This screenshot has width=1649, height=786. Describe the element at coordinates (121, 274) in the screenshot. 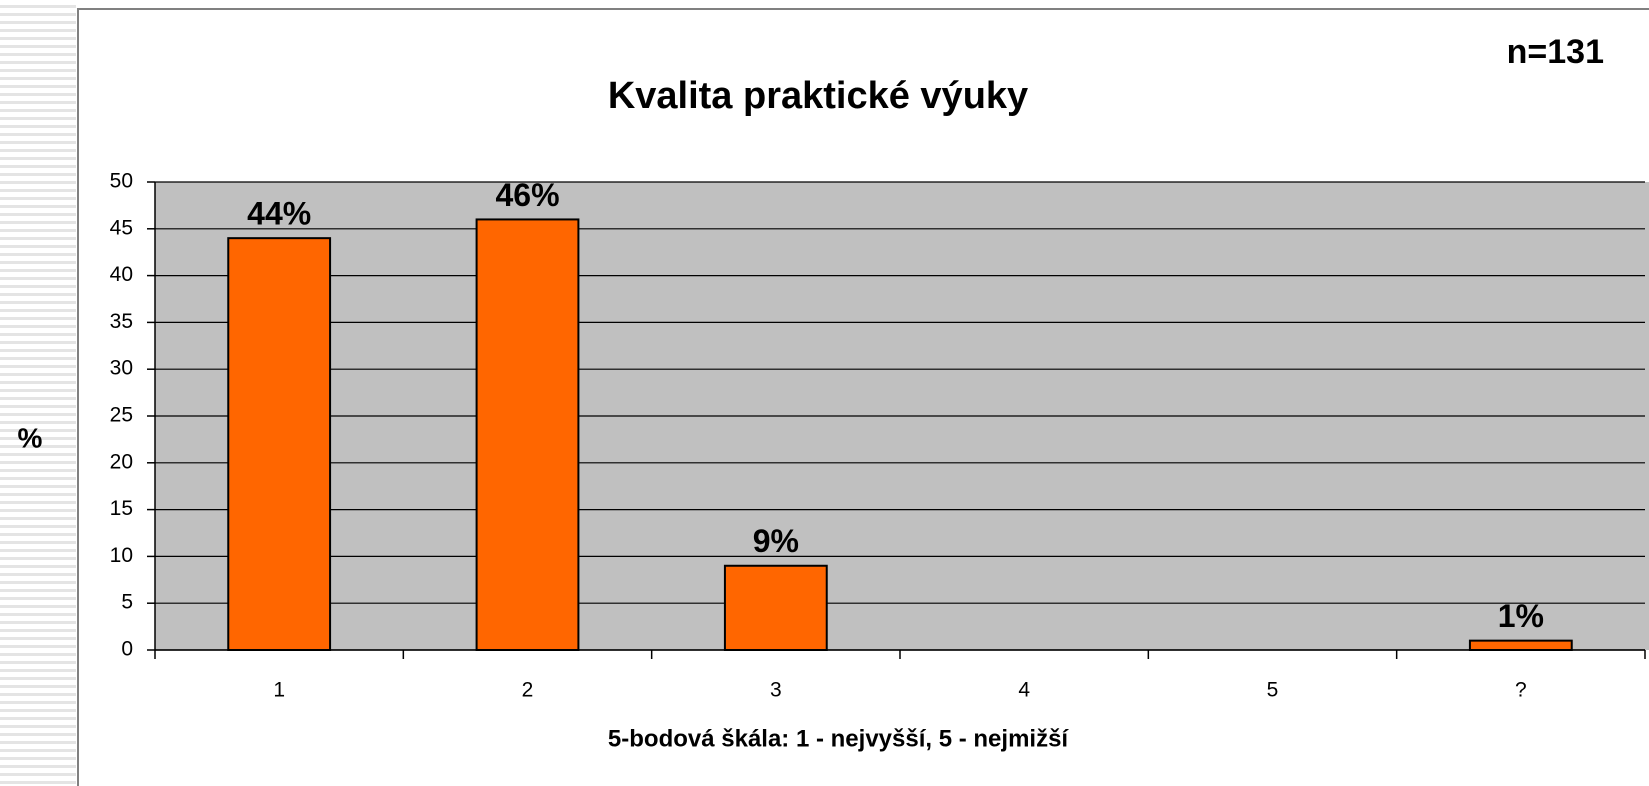

I see `y-tick-label: 40` at that location.